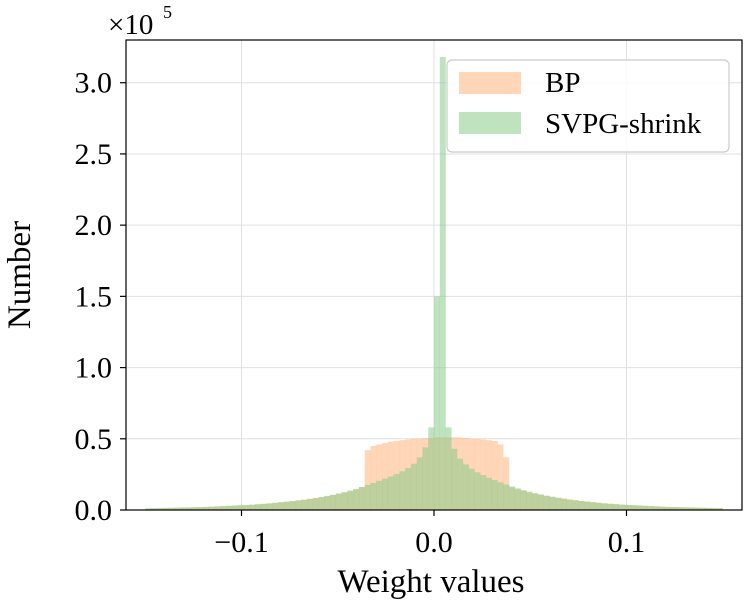 This screenshot has height=602, width=747. Describe the element at coordinates (490, 83) in the screenshot. I see `legend-swatch-bp` at that location.